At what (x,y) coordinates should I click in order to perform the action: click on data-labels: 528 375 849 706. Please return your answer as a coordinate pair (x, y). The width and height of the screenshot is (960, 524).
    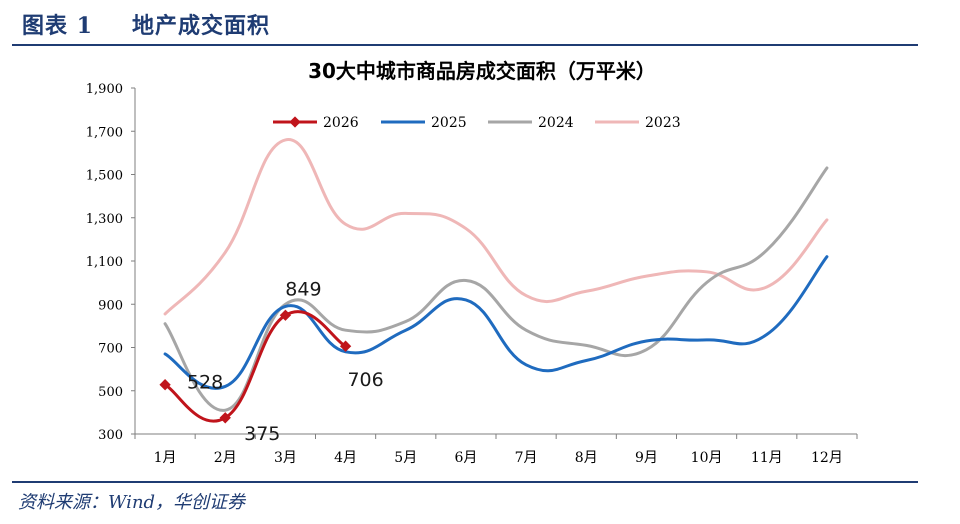
    Looking at the image, I should click on (285, 361).